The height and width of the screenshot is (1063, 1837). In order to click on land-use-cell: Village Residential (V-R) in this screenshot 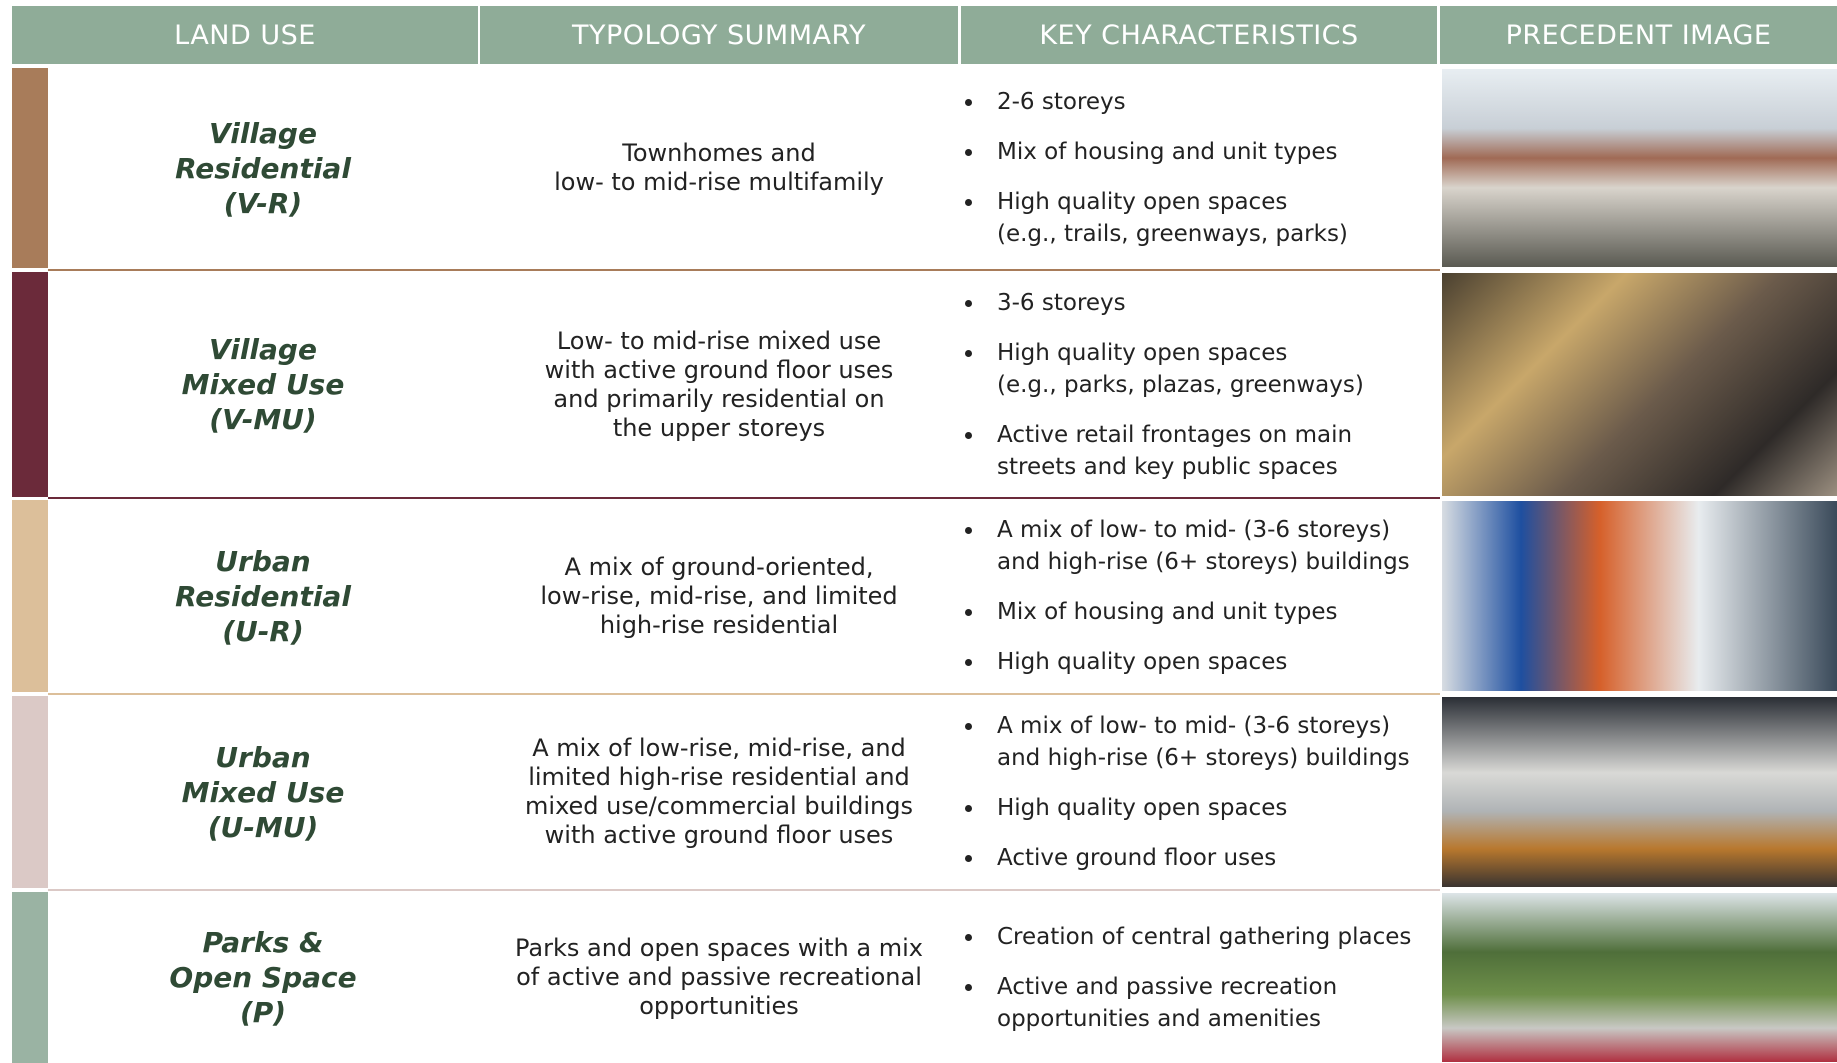, I will do `click(263, 168)`.